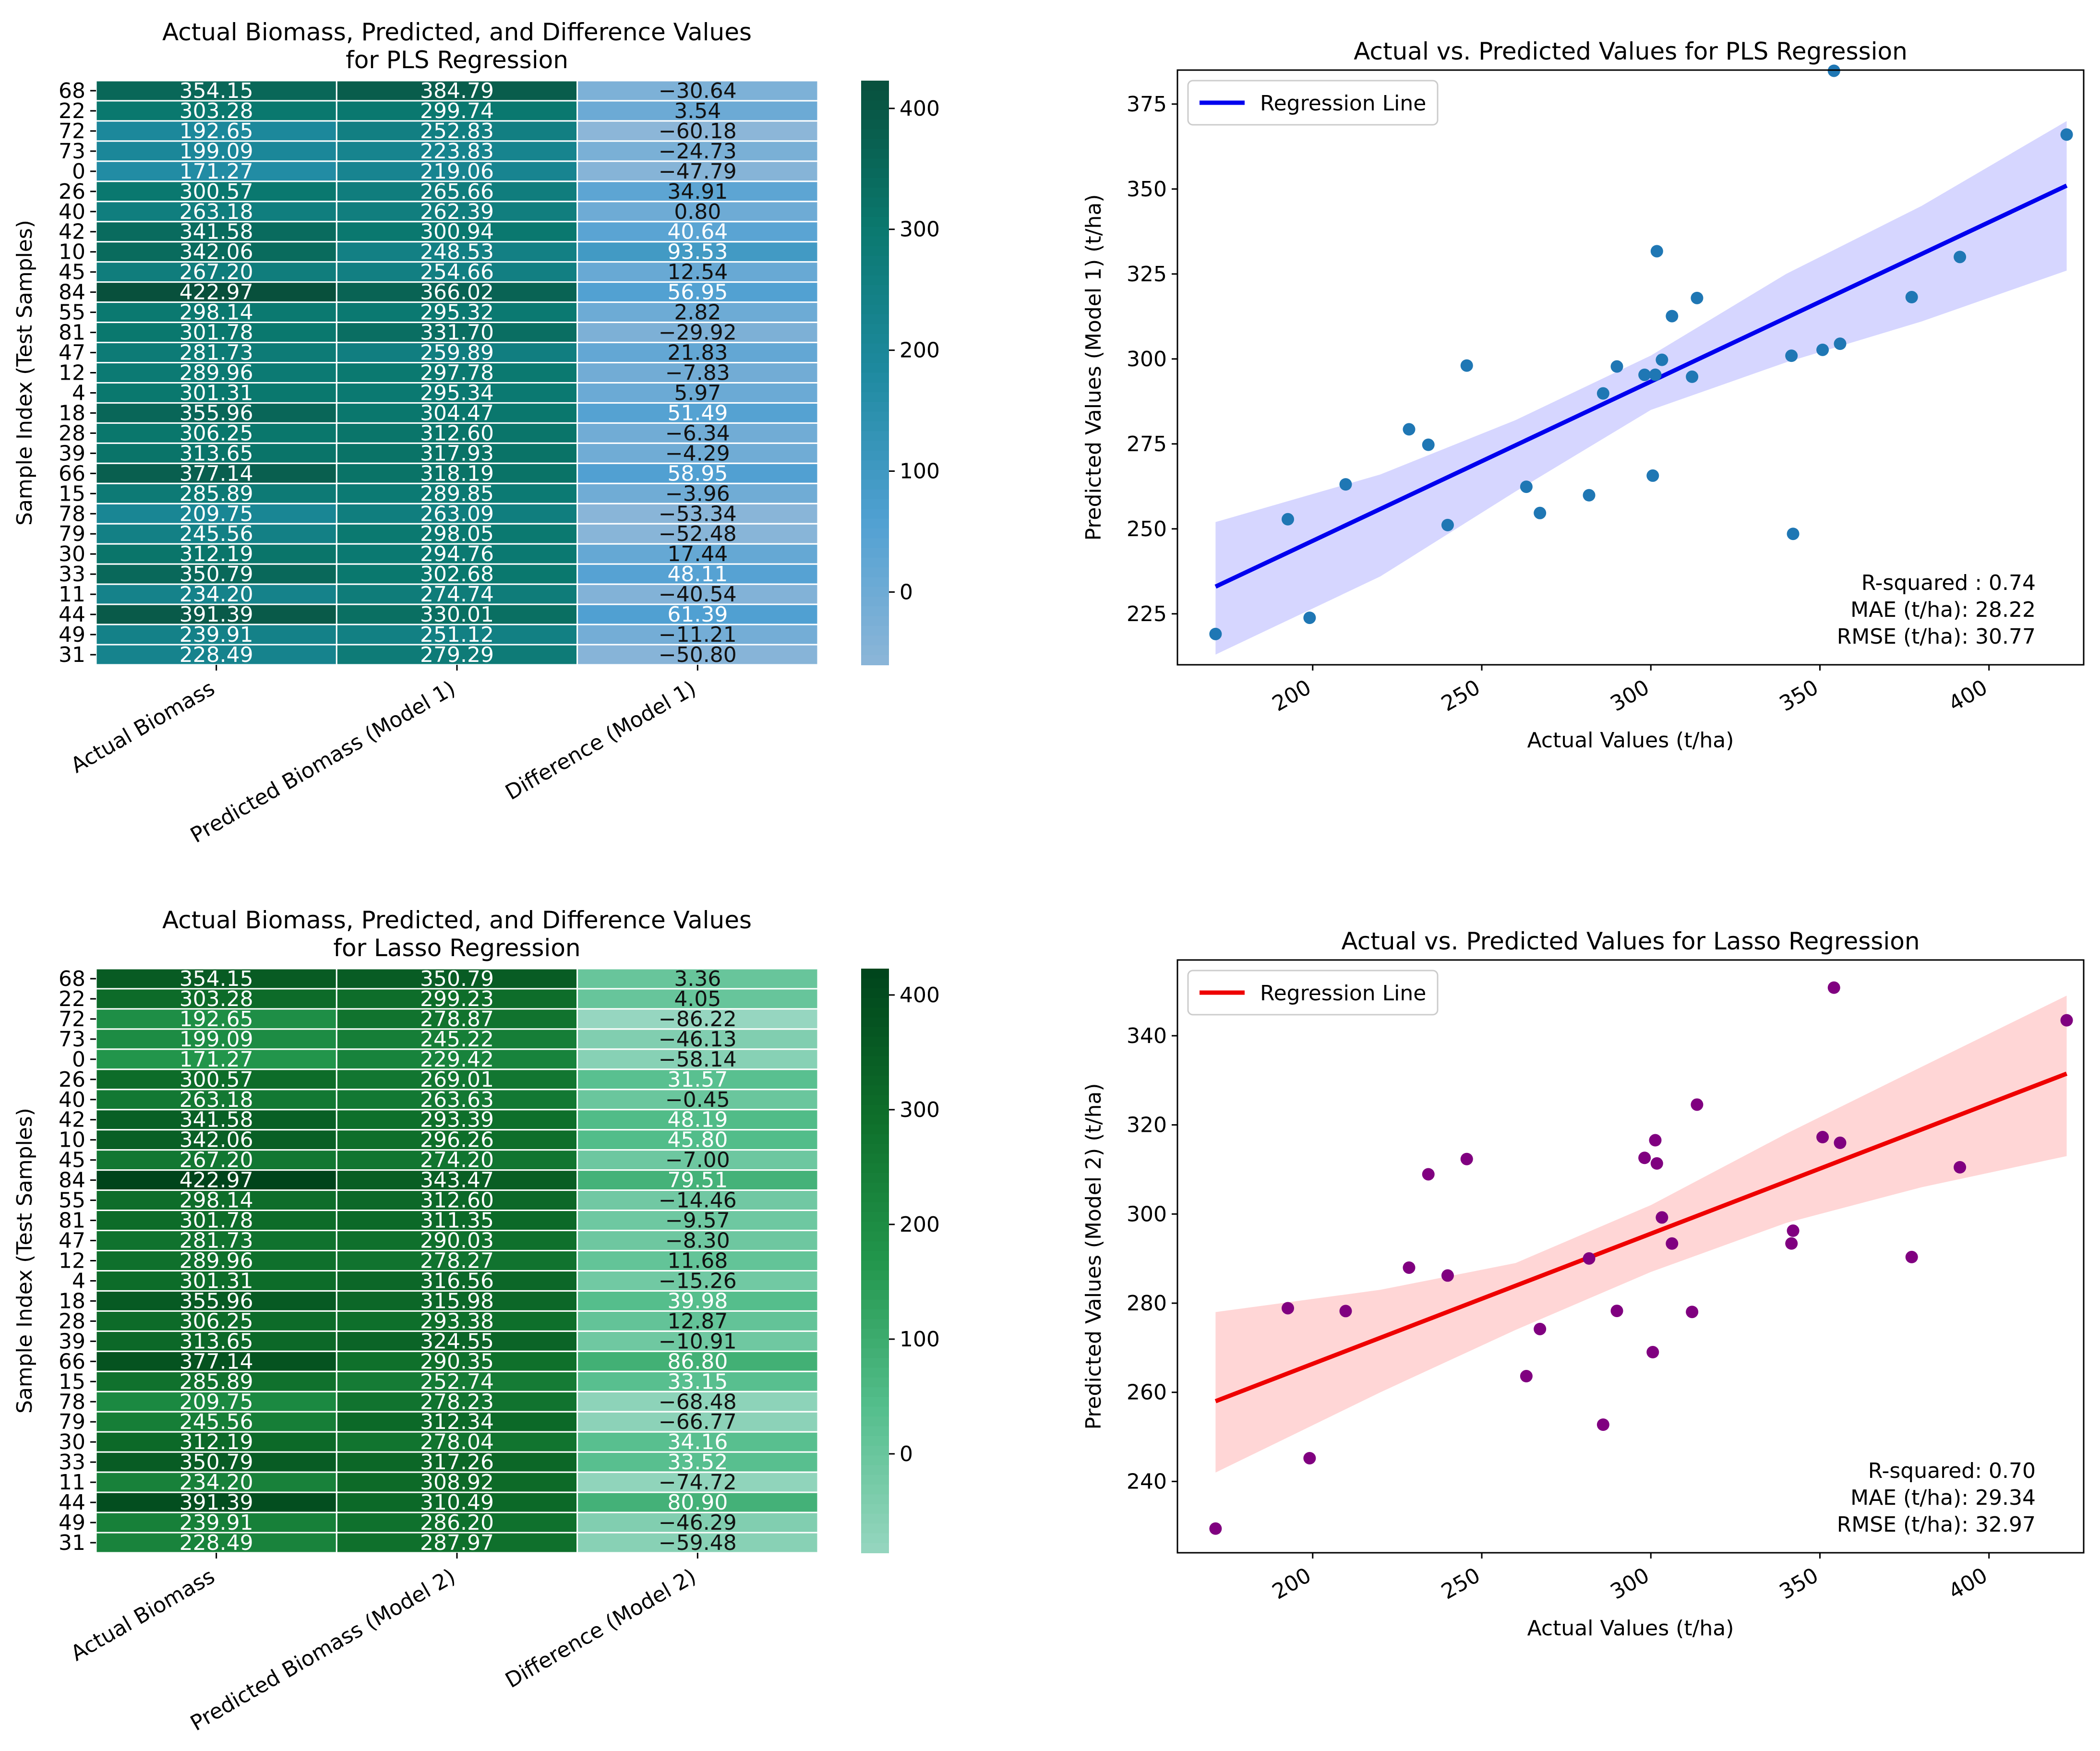  I want to click on heatmap-cell-label: 252.74, so click(457, 1381).